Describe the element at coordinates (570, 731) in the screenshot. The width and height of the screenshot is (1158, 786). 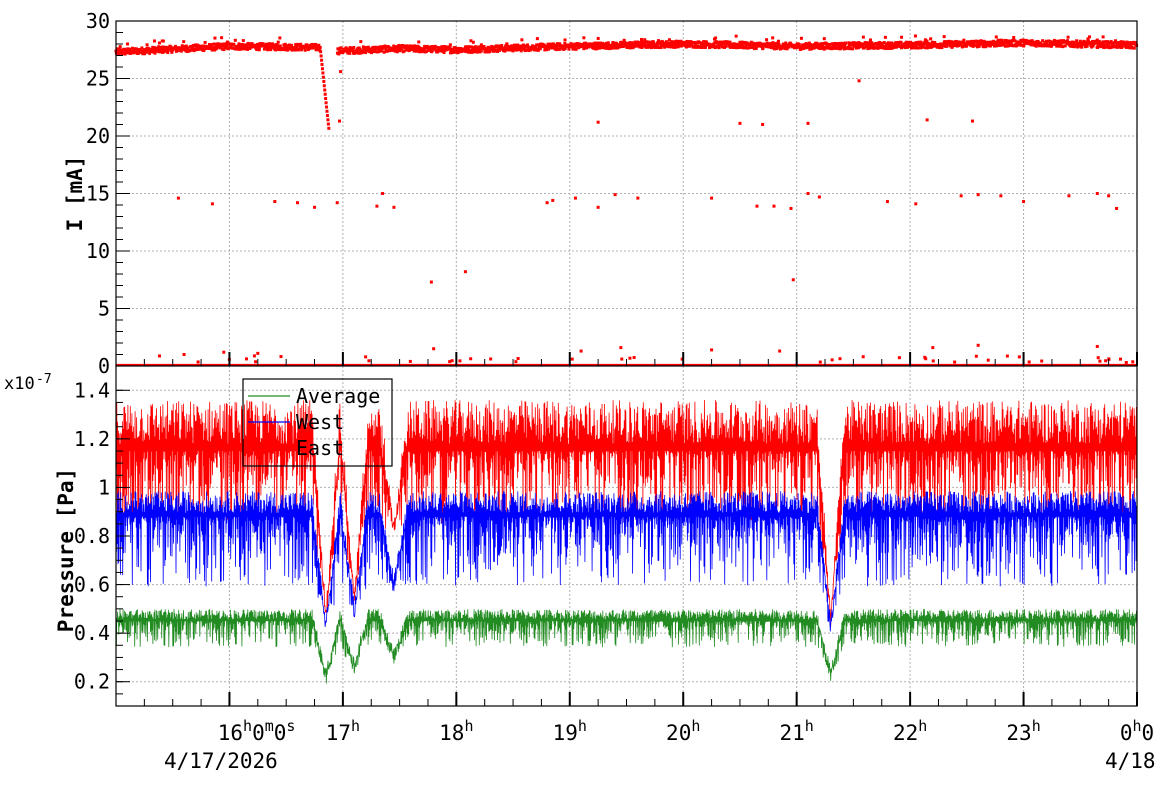
I see `time-tick-label: 19h` at that location.